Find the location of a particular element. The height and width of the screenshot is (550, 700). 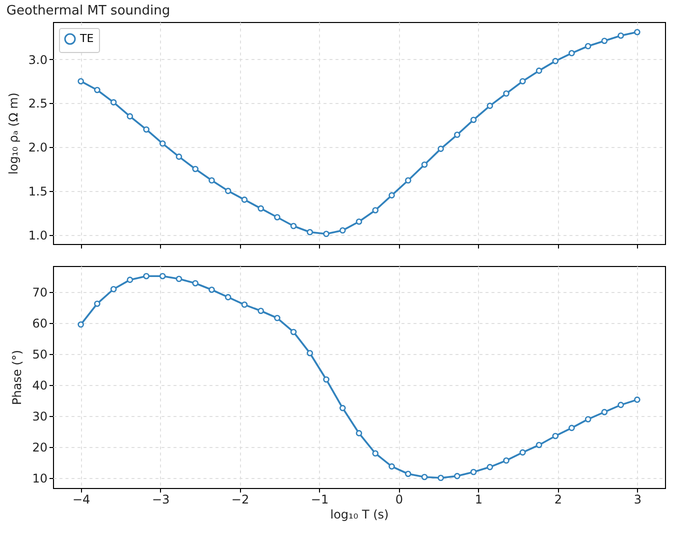

legend-label: TE is located at coordinates (86, 38).